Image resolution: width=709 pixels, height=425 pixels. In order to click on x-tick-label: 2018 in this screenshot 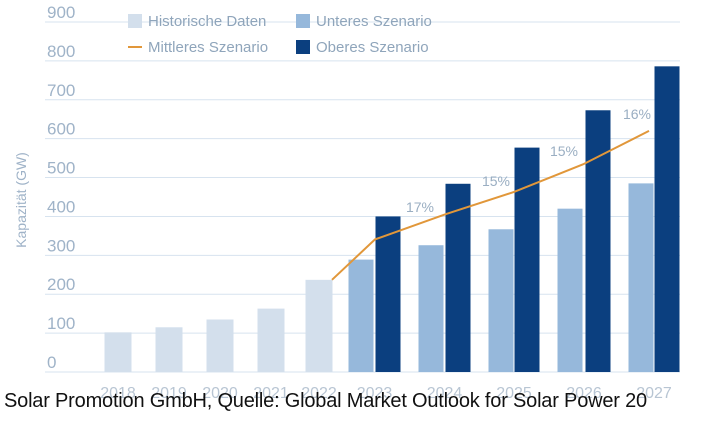, I will do `click(118, 393)`.